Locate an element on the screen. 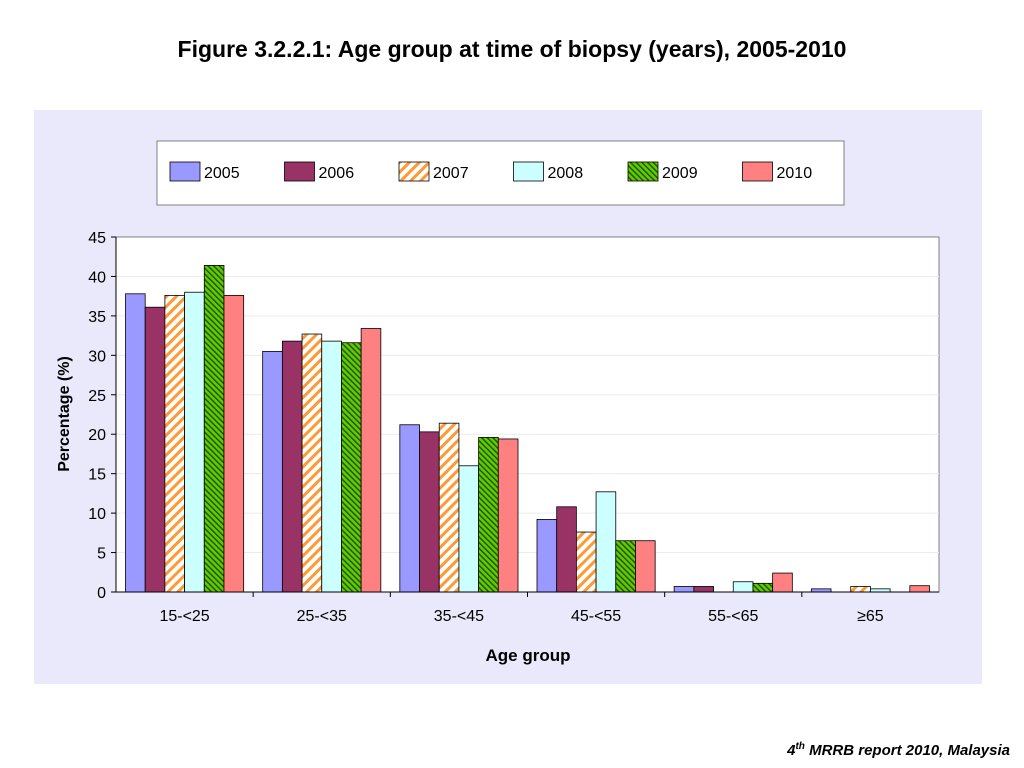 This screenshot has height=768, width=1024. footer-text: MRRB report 2010, Malaysia is located at coordinates (907, 750).